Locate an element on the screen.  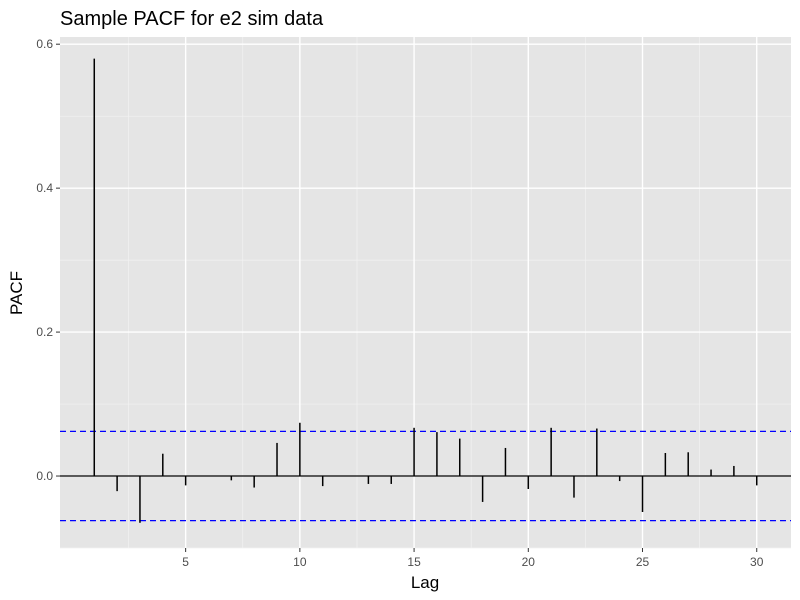
confidence-bounds is located at coordinates (425, 476).